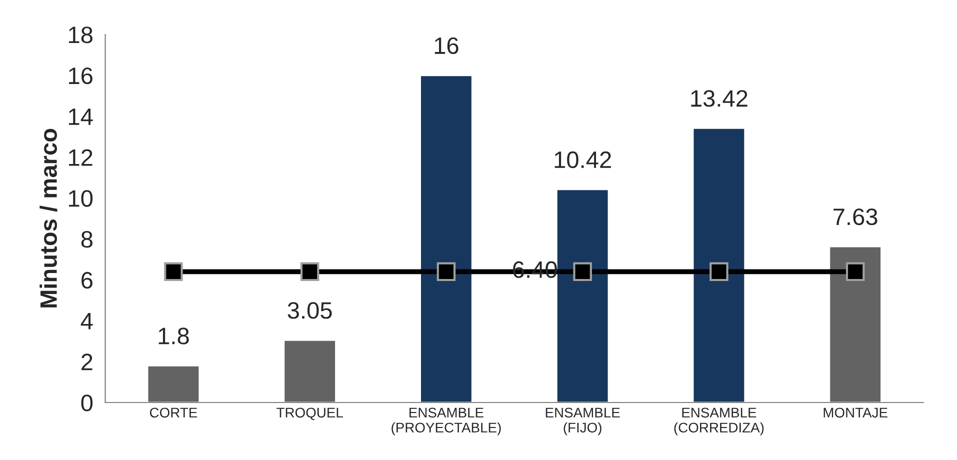 This screenshot has width=957, height=460. What do you see at coordinates (87, 362) in the screenshot?
I see `y-tick-label: 2` at bounding box center [87, 362].